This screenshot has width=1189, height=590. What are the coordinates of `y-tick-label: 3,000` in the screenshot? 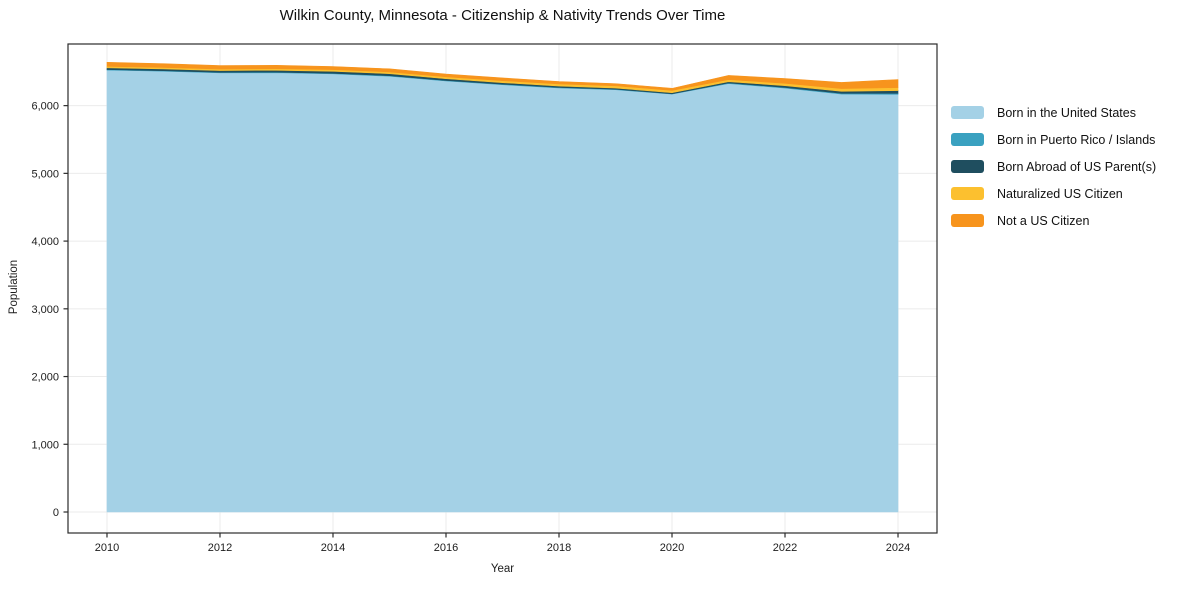 It's located at (45, 310).